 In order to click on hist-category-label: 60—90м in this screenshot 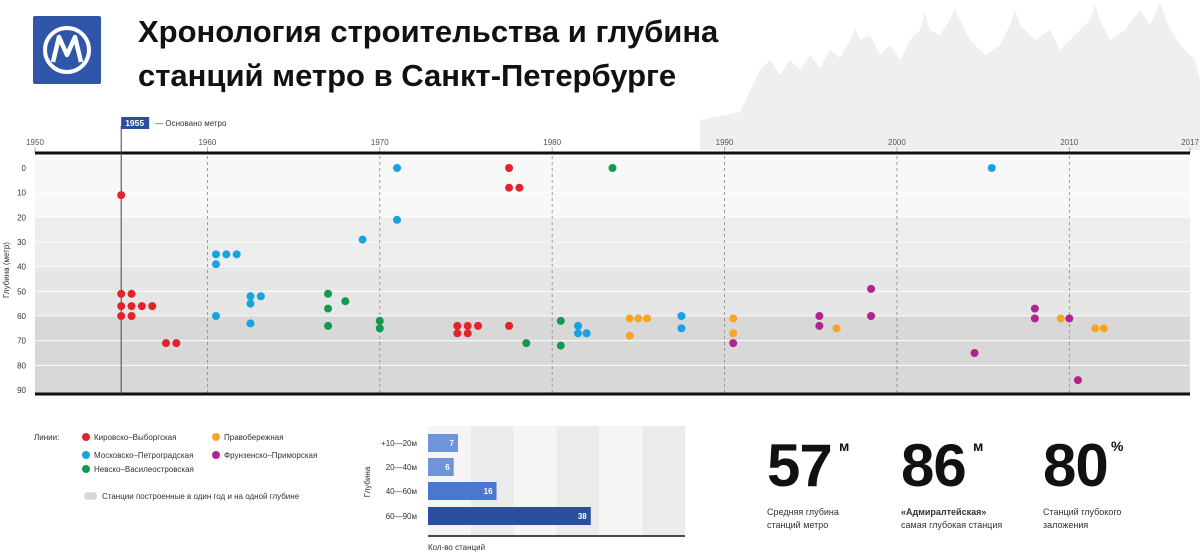, I will do `click(401, 516)`.